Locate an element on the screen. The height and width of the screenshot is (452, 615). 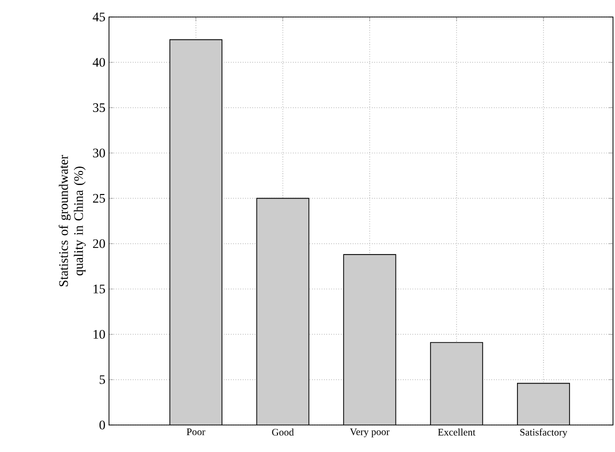
y-tick-label: 30 is located at coordinates (99, 153).